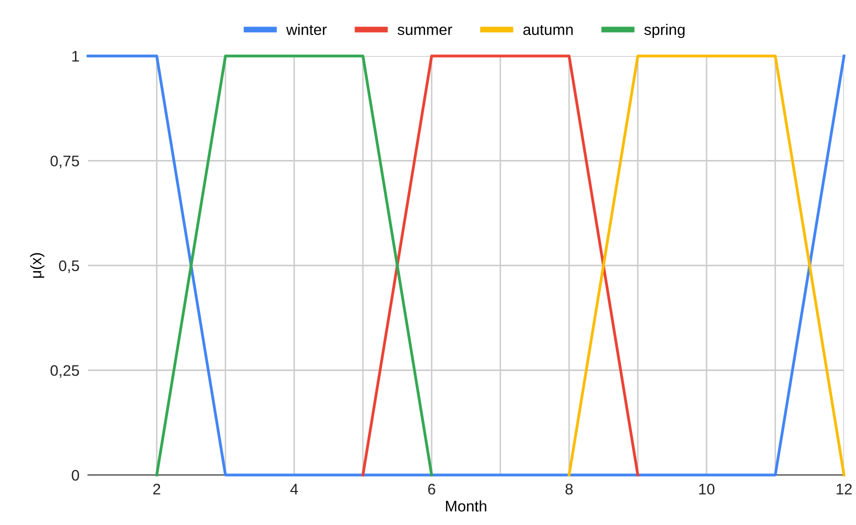 This screenshot has width=856, height=525. Describe the element at coordinates (425, 31) in the screenshot. I see `legend-label: summer` at that location.